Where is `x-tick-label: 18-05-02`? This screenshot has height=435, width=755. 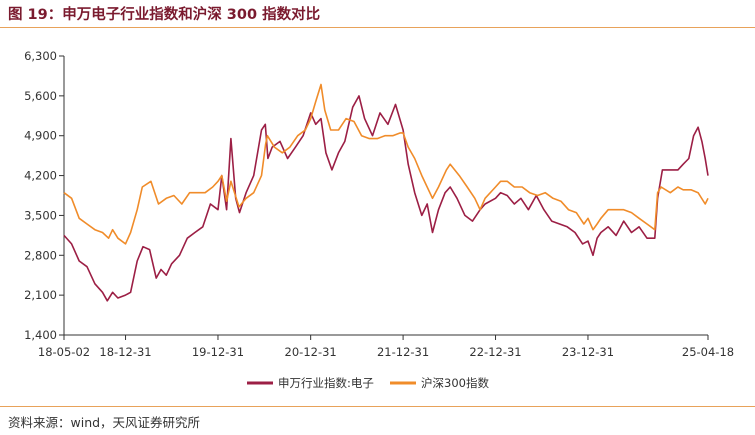
x-tick-label: 18-05-02 is located at coordinates (64, 352).